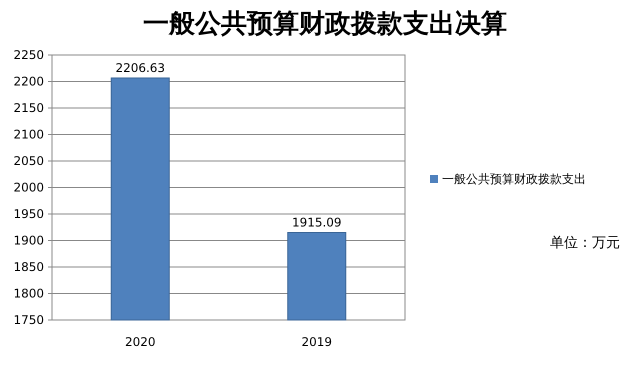  Describe the element at coordinates (28, 293) in the screenshot. I see `y-tick-label: 1800` at that location.